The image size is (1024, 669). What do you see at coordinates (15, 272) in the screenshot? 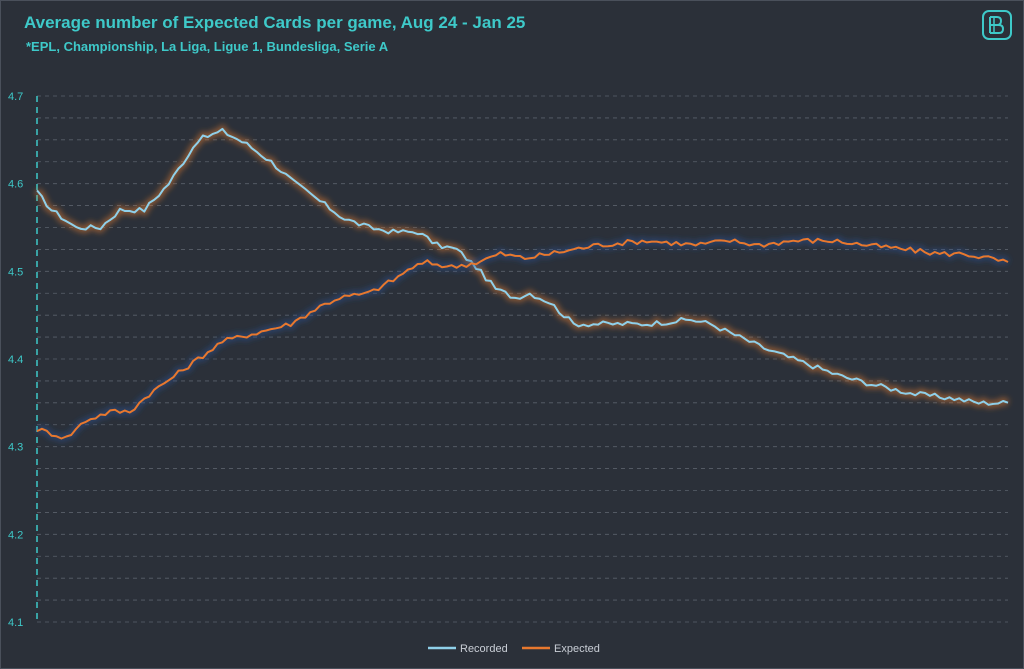
I see `y-tick-label: 4.5` at bounding box center [15, 272].